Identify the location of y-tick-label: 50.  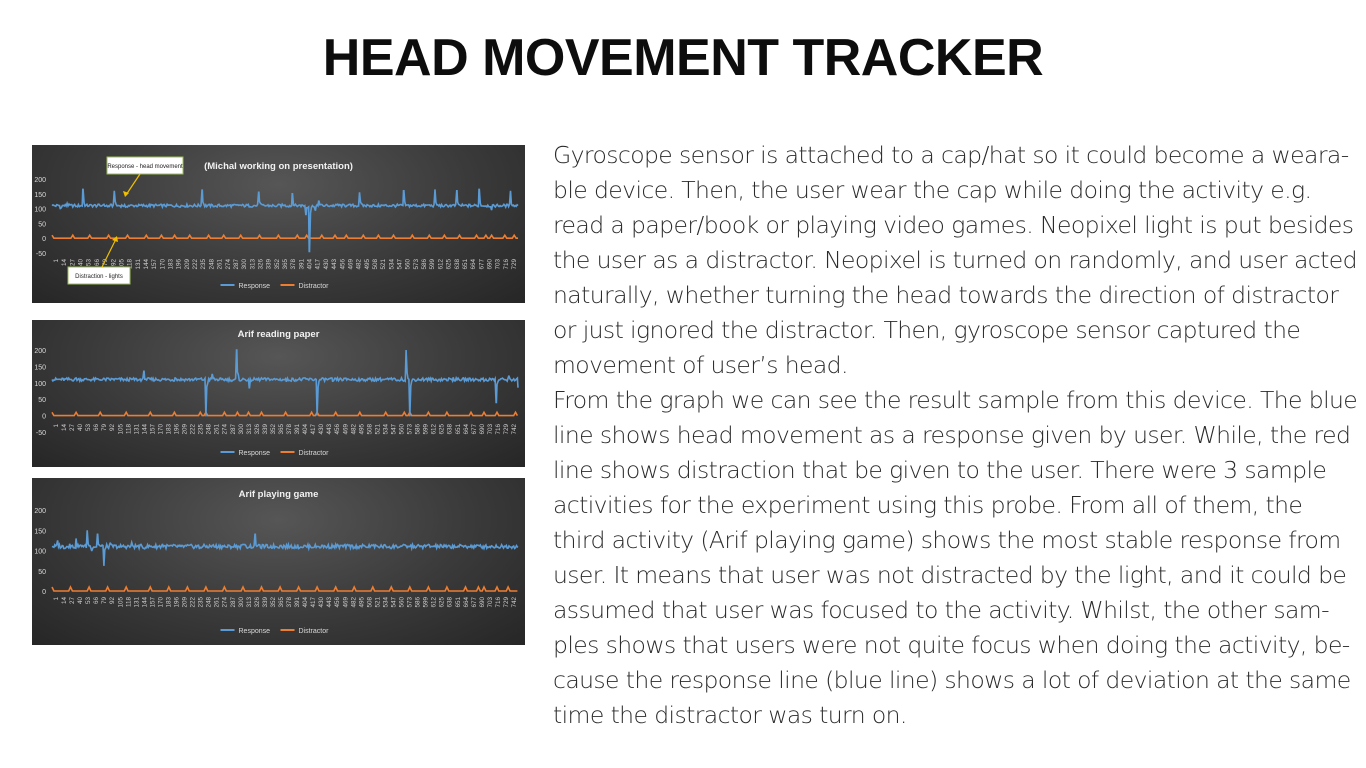
(42, 224).